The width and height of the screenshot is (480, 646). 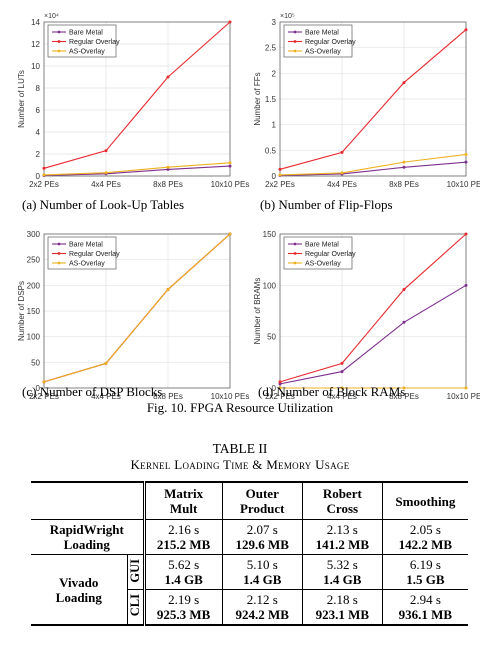 I want to click on caption-a: (a) Number of Look-Up Tables, so click(x=103, y=204).